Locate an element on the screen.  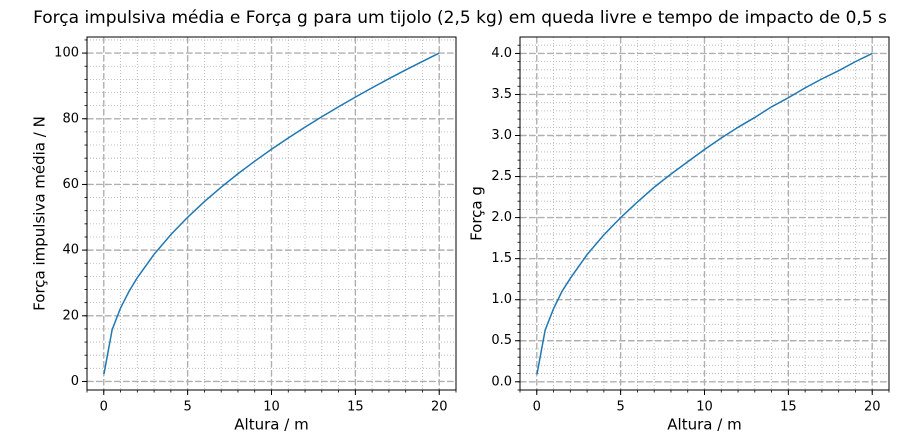
y-tick-label: 2.5 is located at coordinates (501, 176).